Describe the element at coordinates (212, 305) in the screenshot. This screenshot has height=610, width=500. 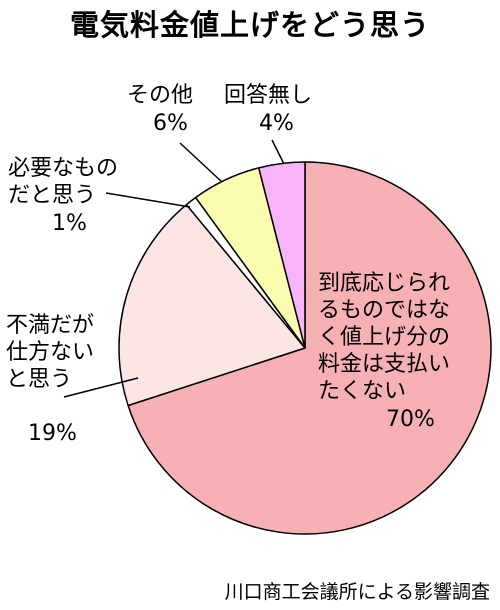
I see `slice-dissatisfied` at that location.